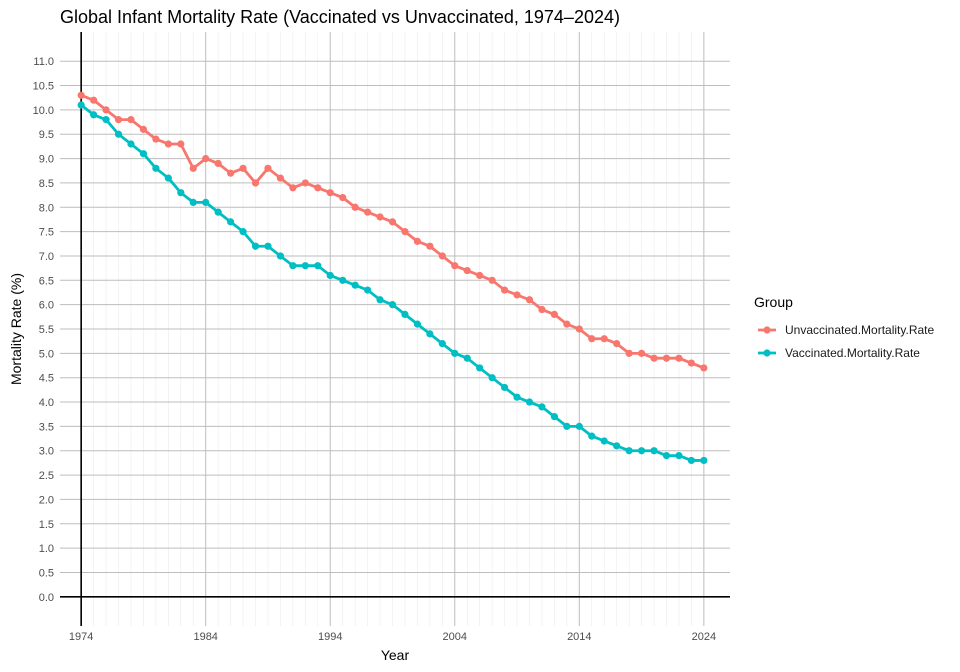  Describe the element at coordinates (46, 160) in the screenshot. I see `y-tick-label: 9.0` at that location.